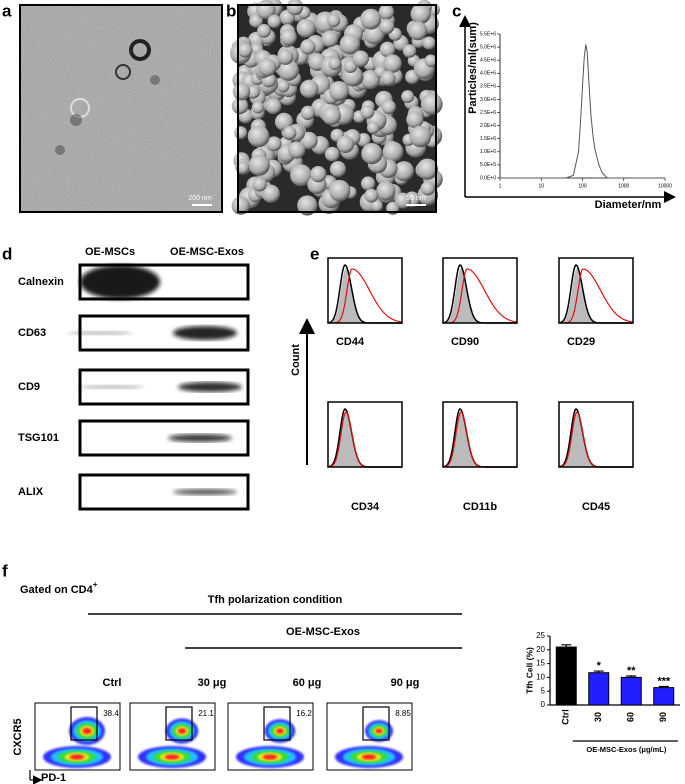  Describe the element at coordinates (628, 205) in the screenshot. I see `x-axis-label: Diameter/nm` at that location.